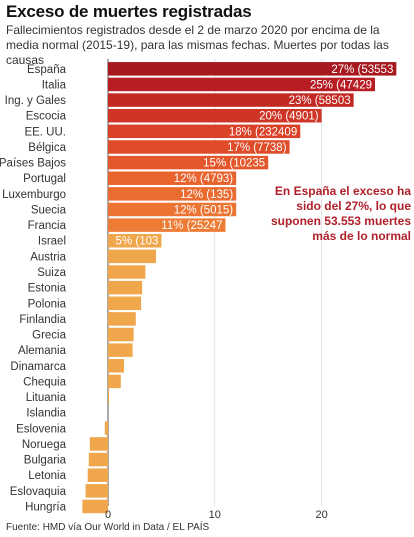 The width and height of the screenshot is (414, 537). Describe the element at coordinates (120, 350) in the screenshot. I see `bar-alemania` at that location.